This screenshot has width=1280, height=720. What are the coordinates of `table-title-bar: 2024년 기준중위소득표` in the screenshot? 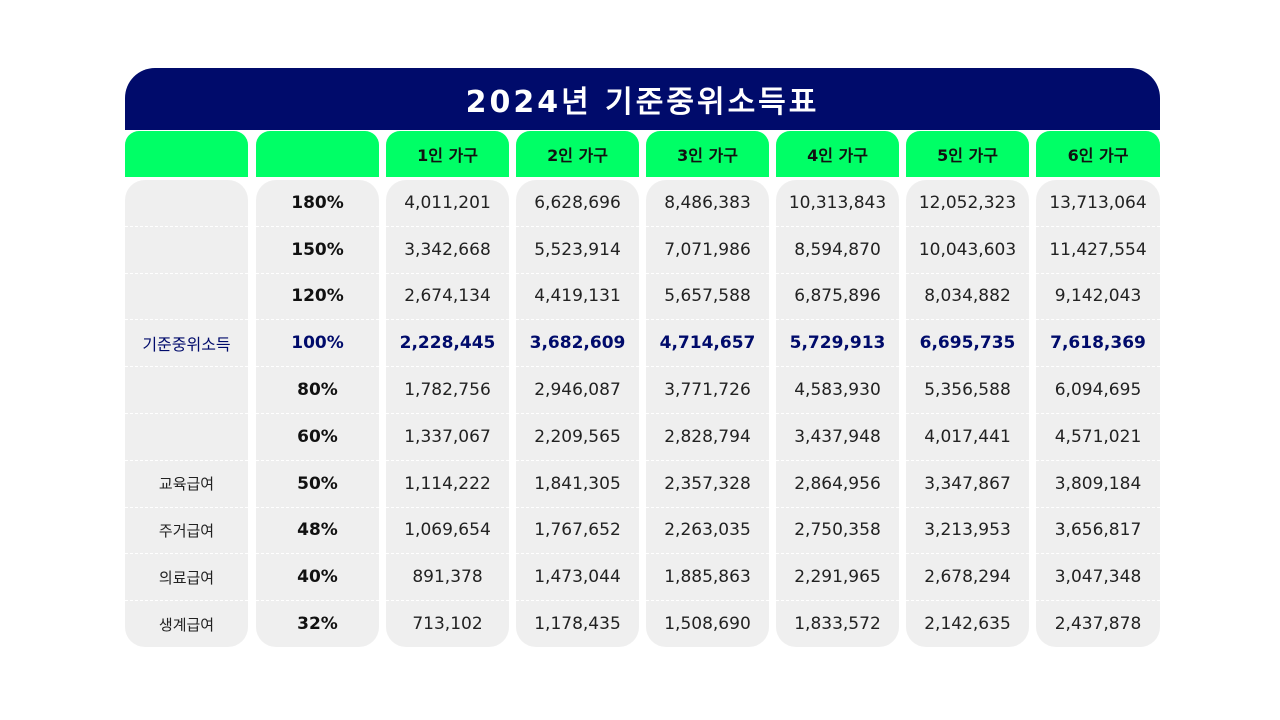 It's located at (642, 99).